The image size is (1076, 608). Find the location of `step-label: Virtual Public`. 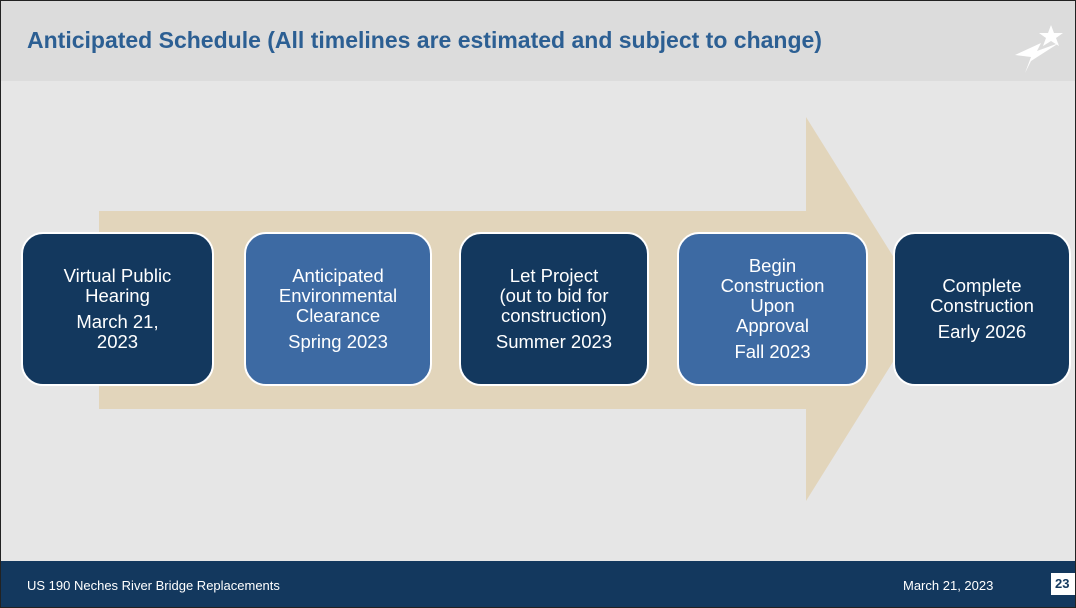

step-label: Virtual Public is located at coordinates (117, 275).